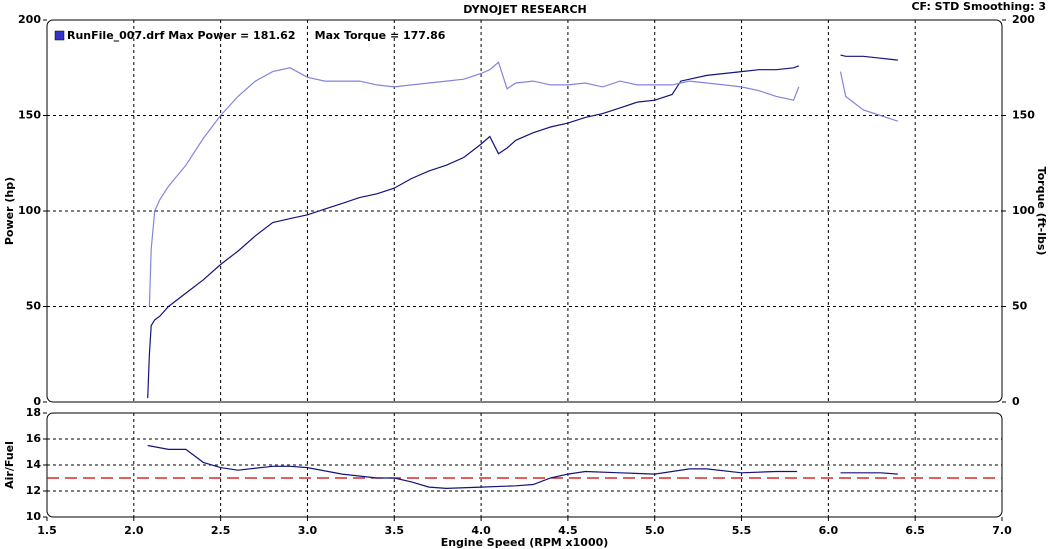 The height and width of the screenshot is (549, 1051). Describe the element at coordinates (1002, 530) in the screenshot. I see `x-tick-label: 7.0` at that location.